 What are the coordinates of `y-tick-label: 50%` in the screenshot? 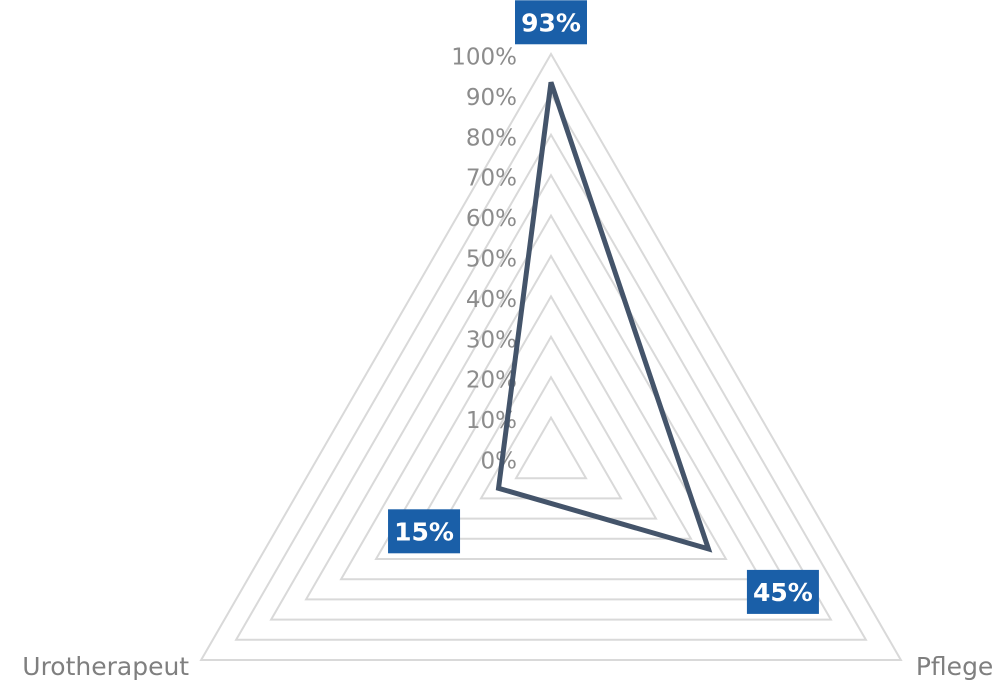 It's located at (491, 260).